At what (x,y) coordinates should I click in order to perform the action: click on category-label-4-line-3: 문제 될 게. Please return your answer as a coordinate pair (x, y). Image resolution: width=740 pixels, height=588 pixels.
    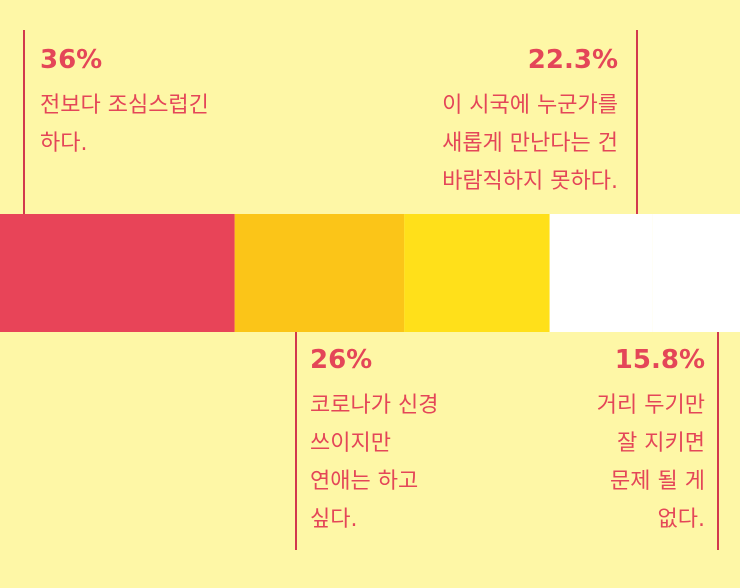
    Looking at the image, I should click on (657, 481).